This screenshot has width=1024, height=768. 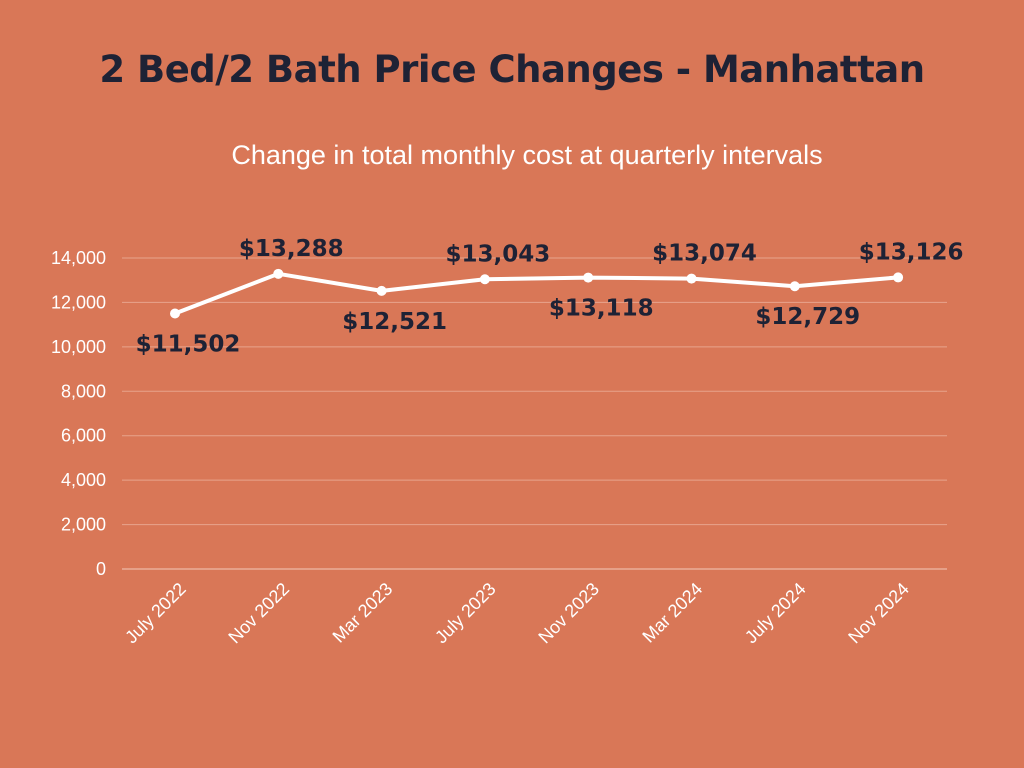 What do you see at coordinates (83, 525) in the screenshot?
I see `y-tick-label: 2,000` at bounding box center [83, 525].